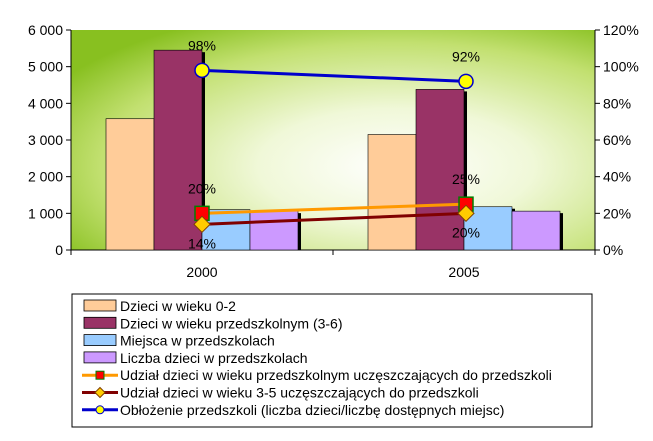  I want to click on data-label: 25%, so click(466, 179).